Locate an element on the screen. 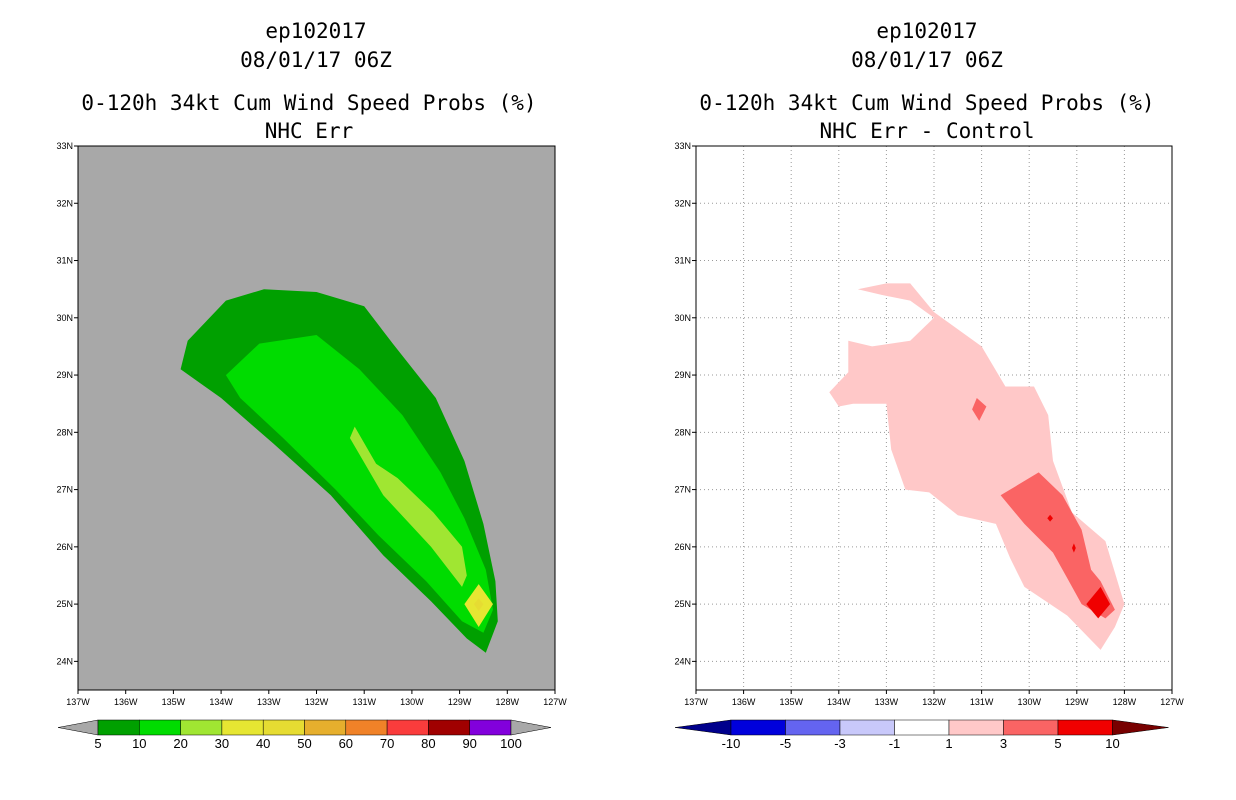 The image size is (1236, 800). colorbar-label: 20 is located at coordinates (180, 743).